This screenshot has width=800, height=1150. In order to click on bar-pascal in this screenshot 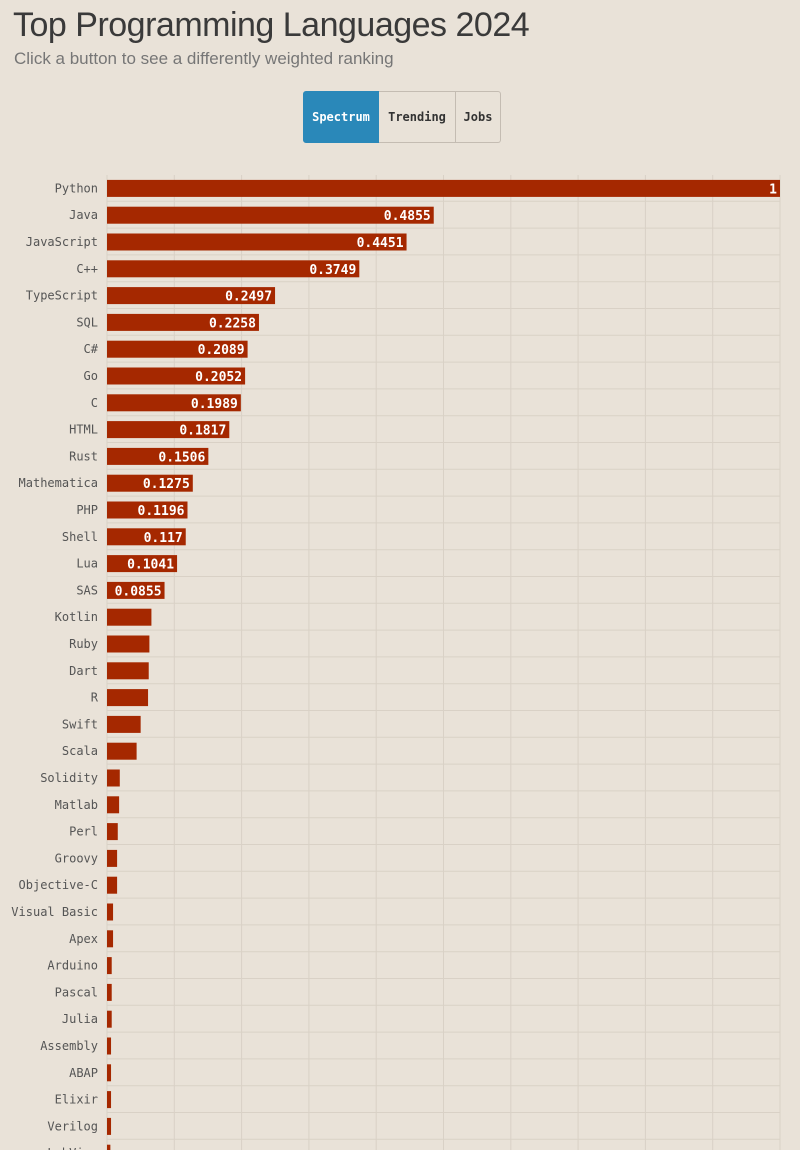, I will do `click(109, 992)`.